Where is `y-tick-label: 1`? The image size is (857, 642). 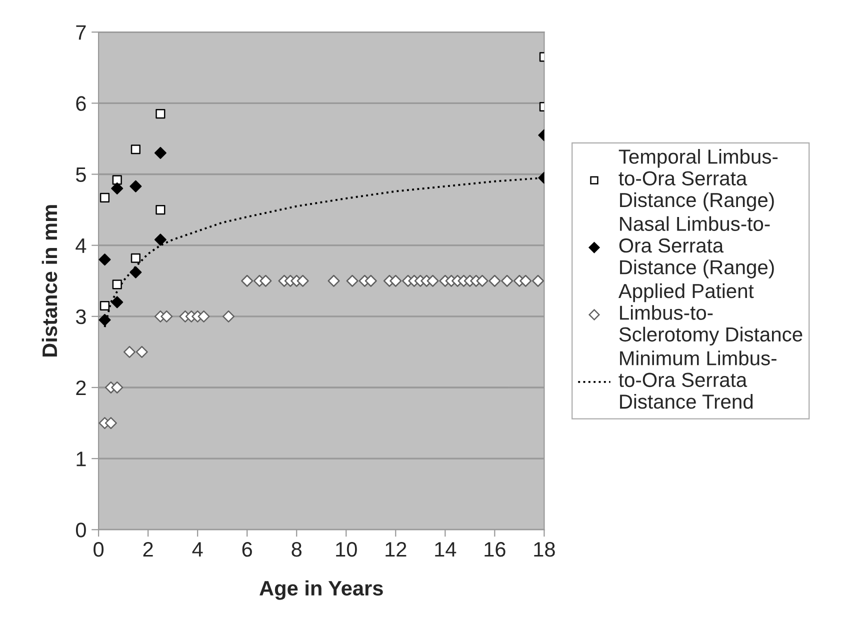 y-tick-label: 1 is located at coordinates (81, 459).